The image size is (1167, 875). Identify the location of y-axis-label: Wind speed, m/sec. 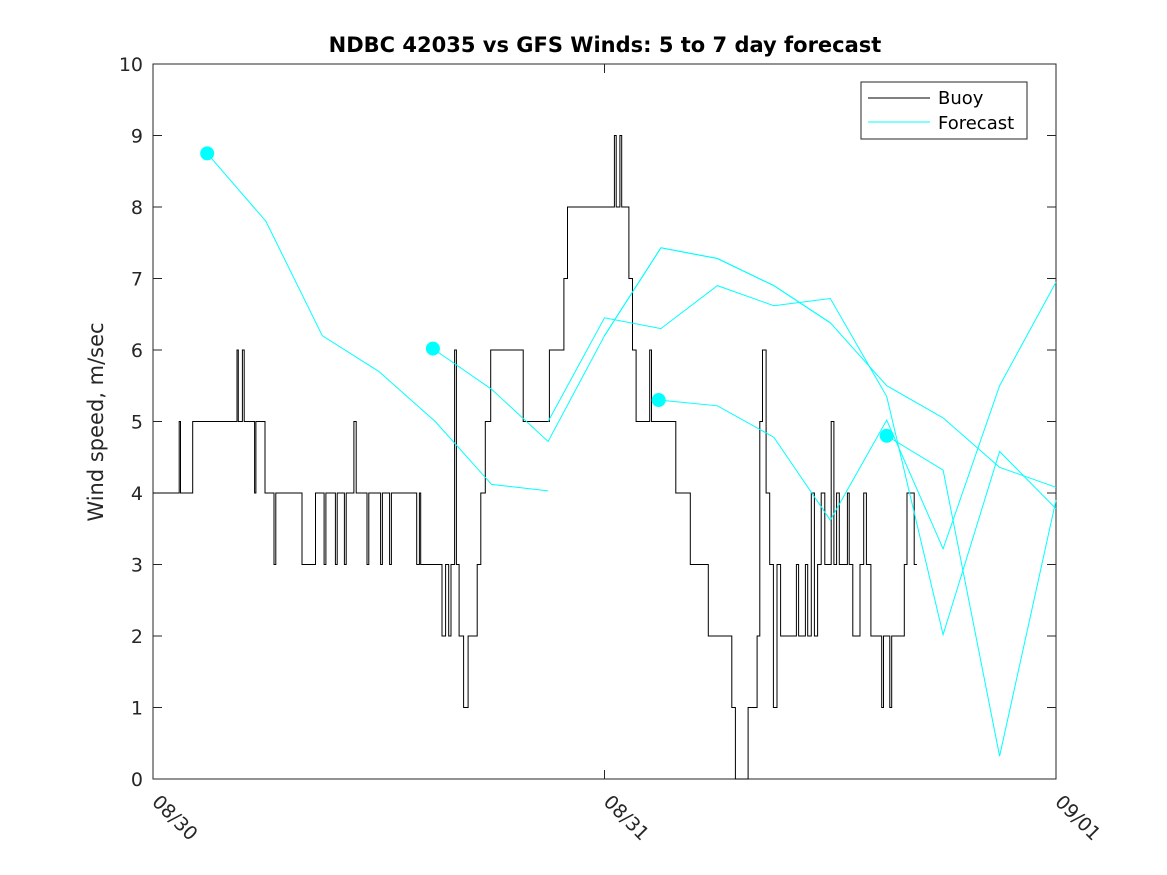
(96, 421).